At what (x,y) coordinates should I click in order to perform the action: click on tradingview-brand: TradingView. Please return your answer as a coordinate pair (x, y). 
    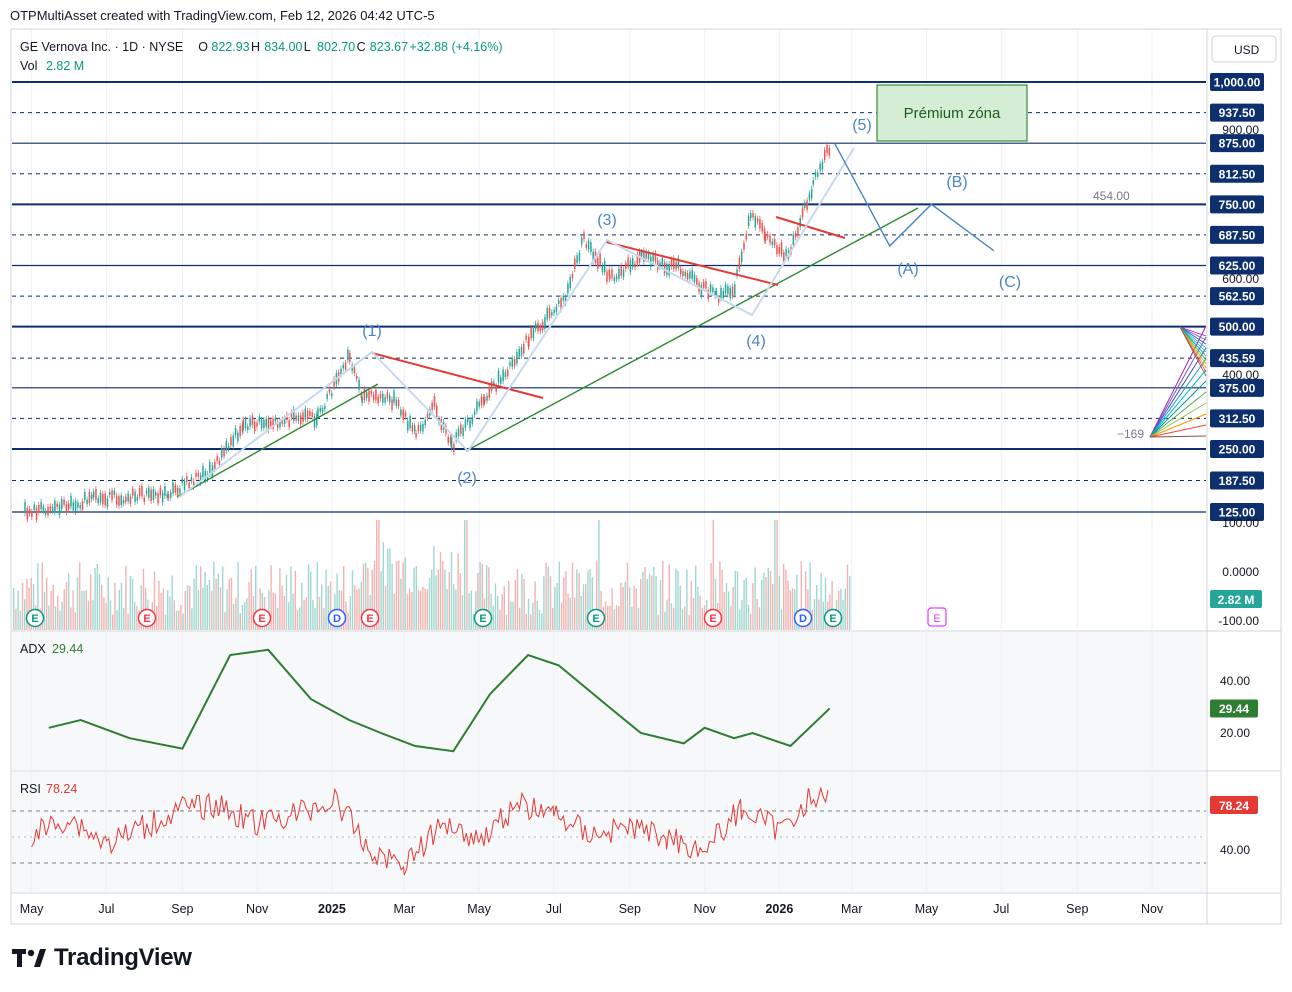
    Looking at the image, I should click on (102, 958).